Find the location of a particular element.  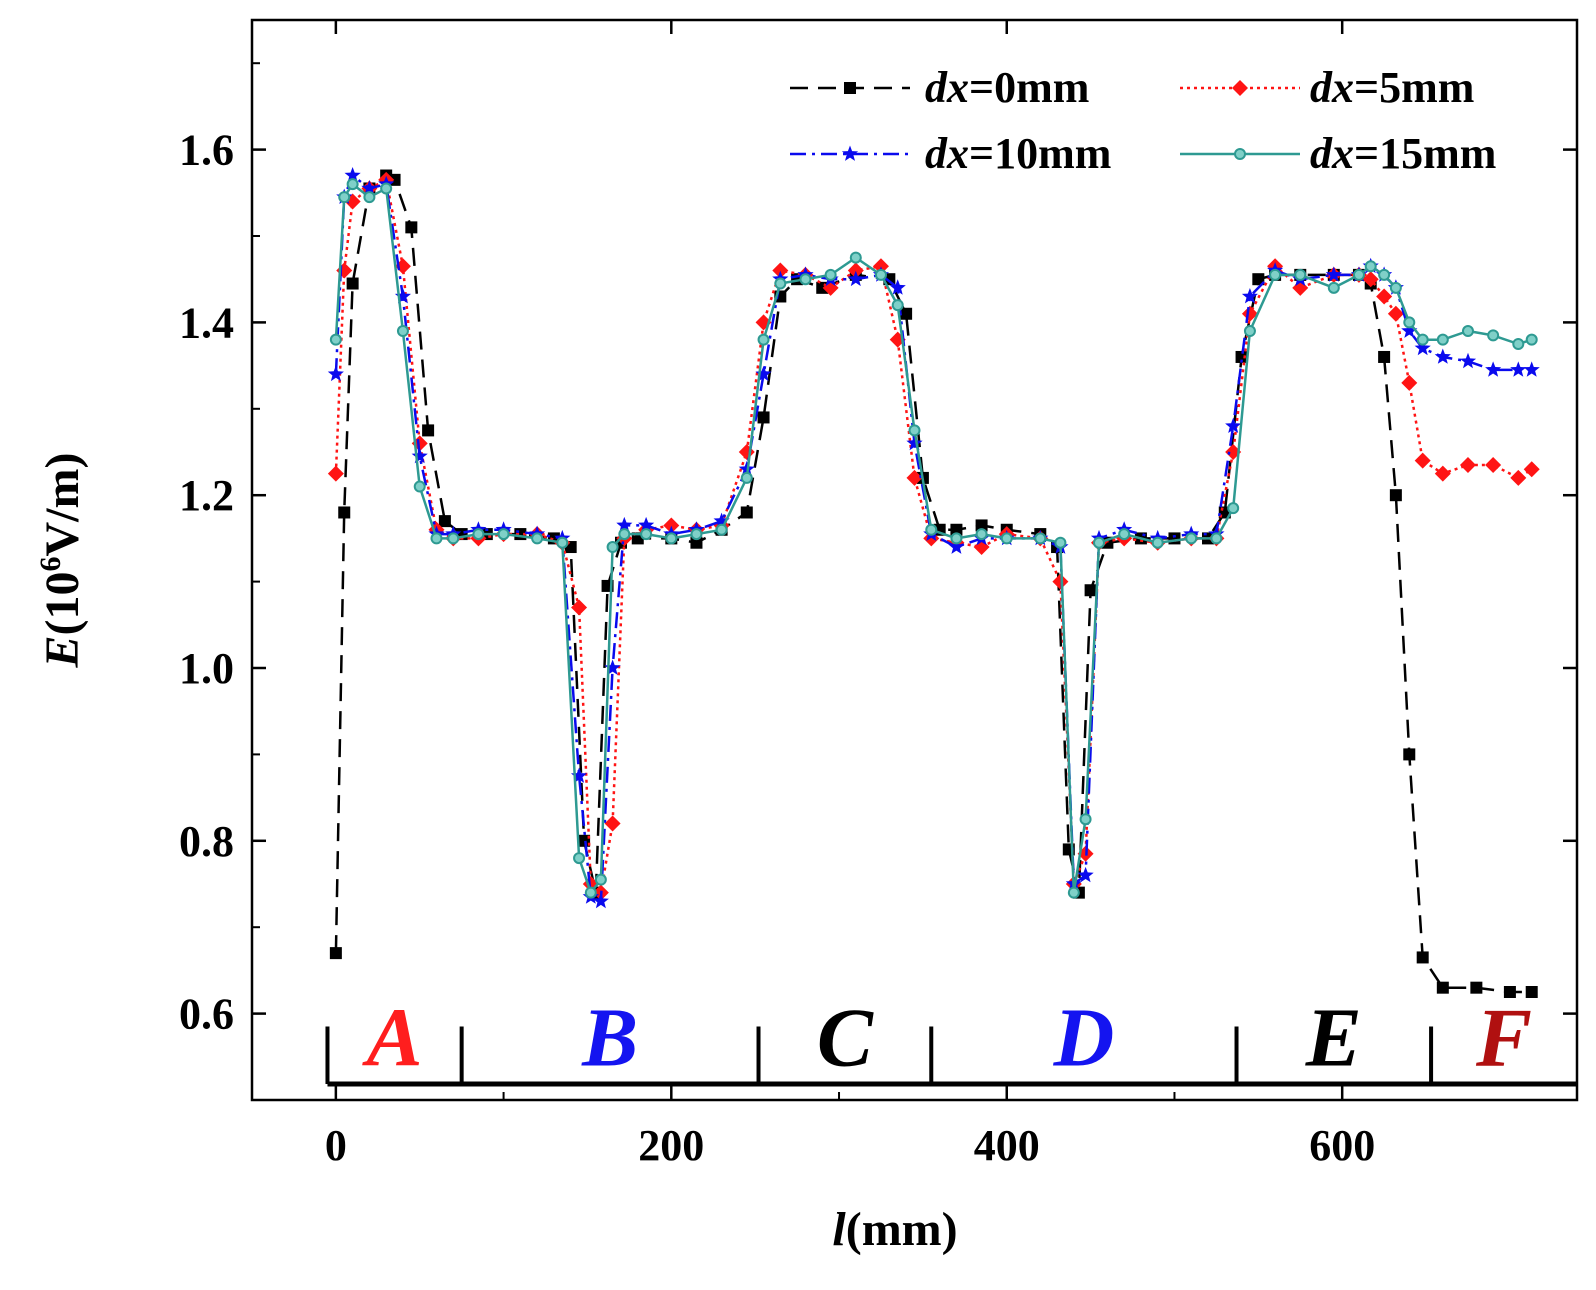

region-label-a: A is located at coordinates (392, 1037).